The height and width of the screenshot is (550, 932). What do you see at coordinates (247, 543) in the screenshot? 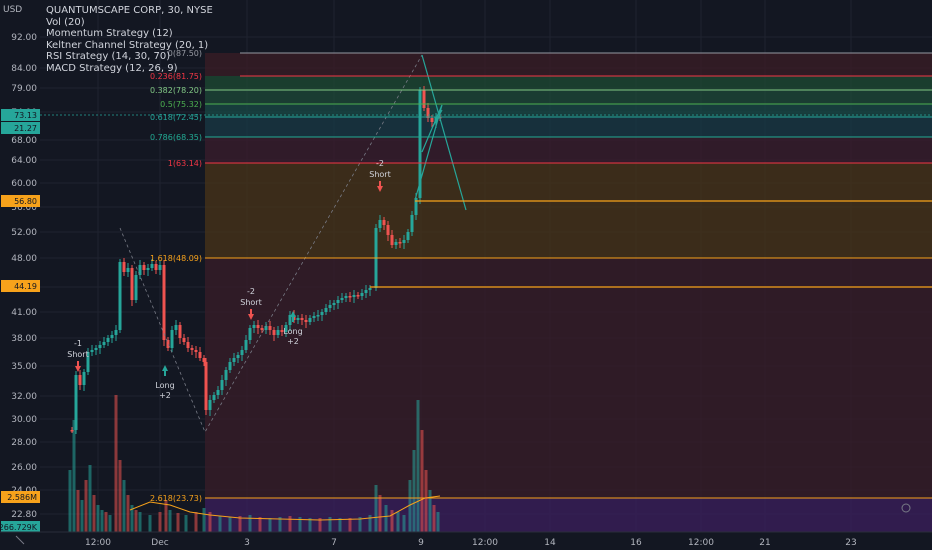
I see `time-tick-label: 3` at bounding box center [247, 543].